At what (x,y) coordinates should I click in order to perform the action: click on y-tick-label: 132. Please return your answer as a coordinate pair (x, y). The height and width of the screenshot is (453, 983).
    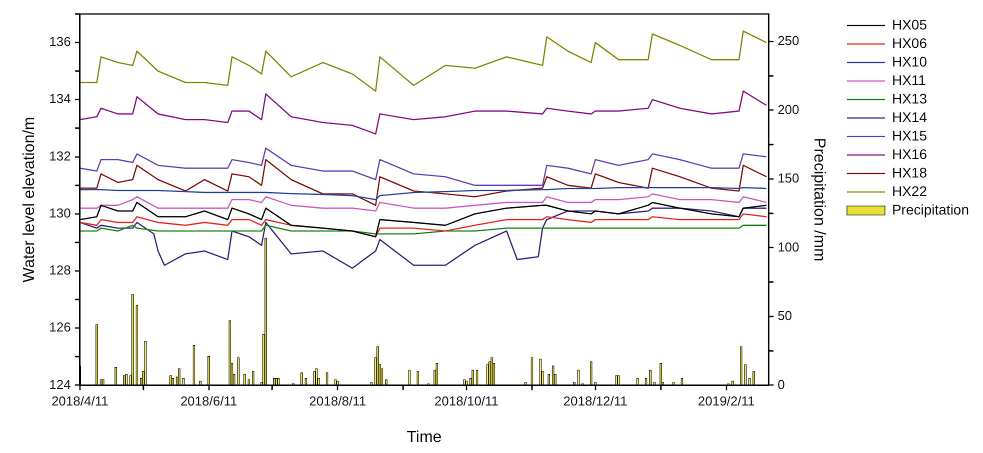
    Looking at the image, I should click on (60, 156).